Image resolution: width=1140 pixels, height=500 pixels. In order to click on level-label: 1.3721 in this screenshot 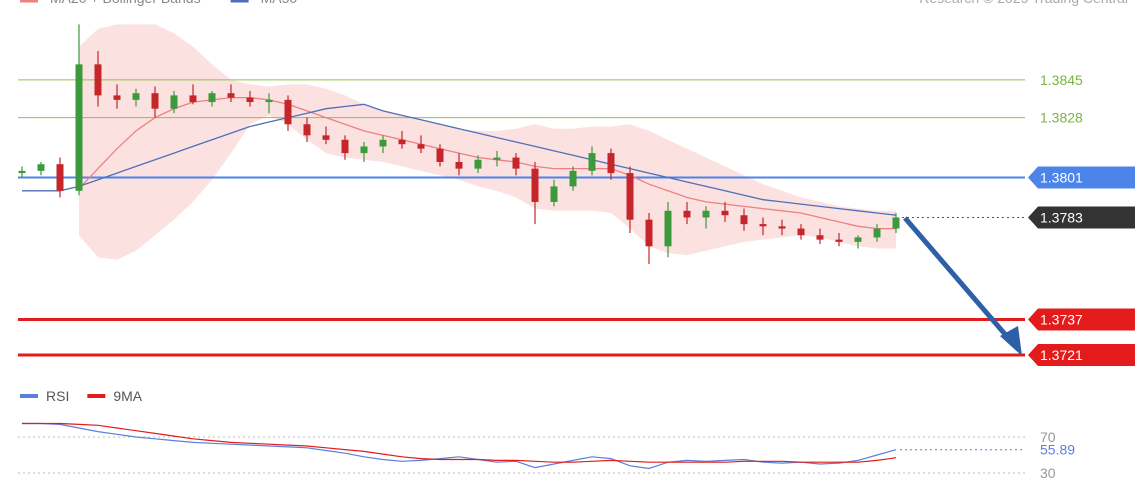, I will do `click(1061, 355)`.